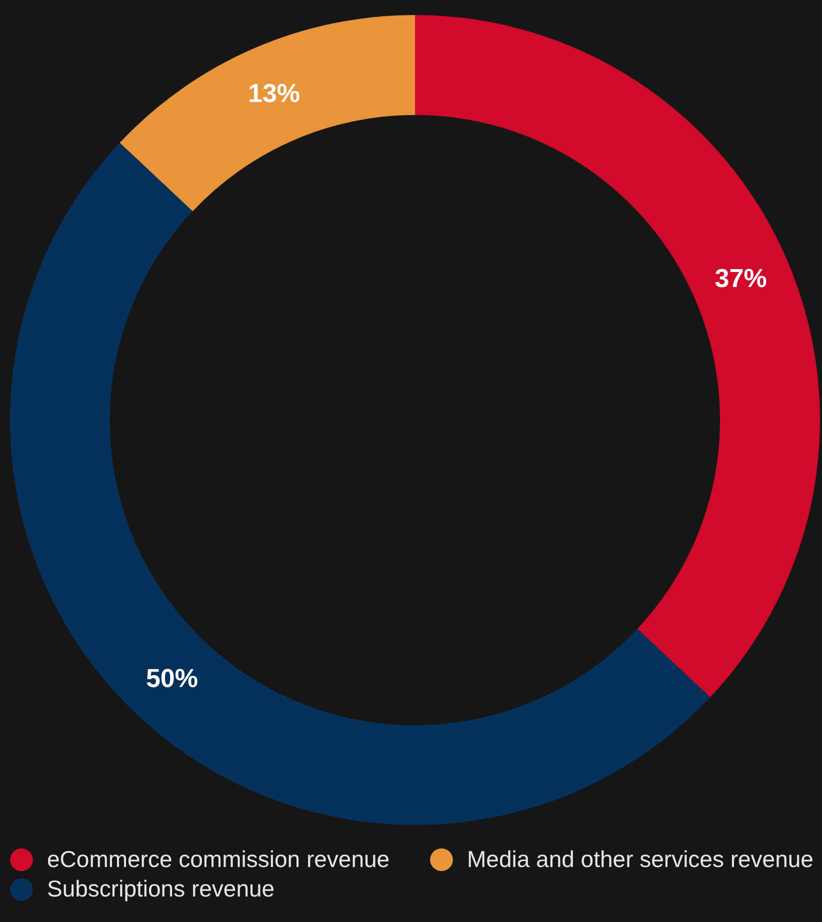  Describe the element at coordinates (218, 859) in the screenshot. I see `legend-label: eCommerce commission revenue` at that location.